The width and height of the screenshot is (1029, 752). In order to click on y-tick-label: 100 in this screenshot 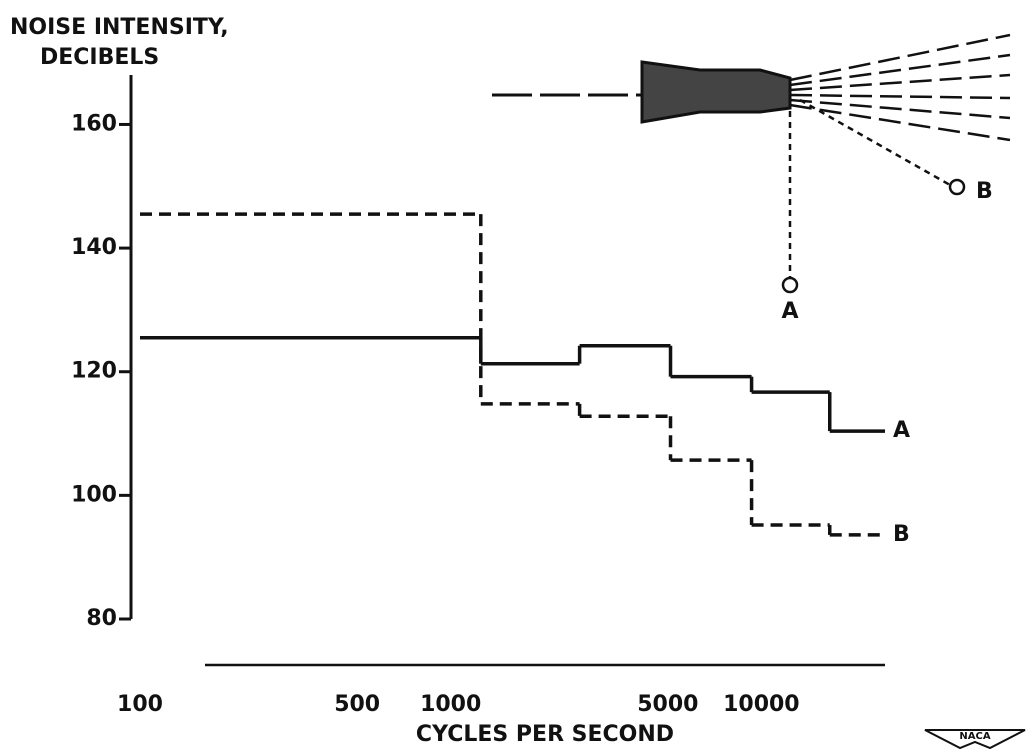, I will do `click(94, 494)`.